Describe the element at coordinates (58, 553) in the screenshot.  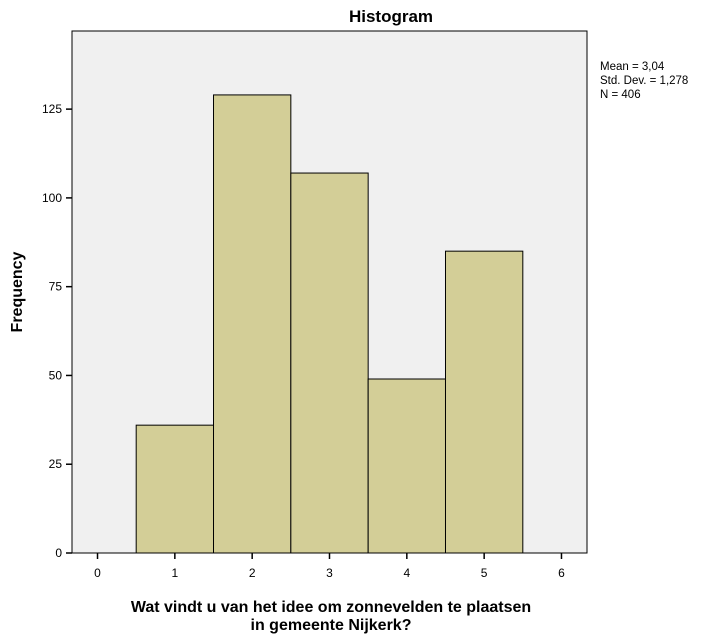
I see `y-tick-label-0: 0` at that location.